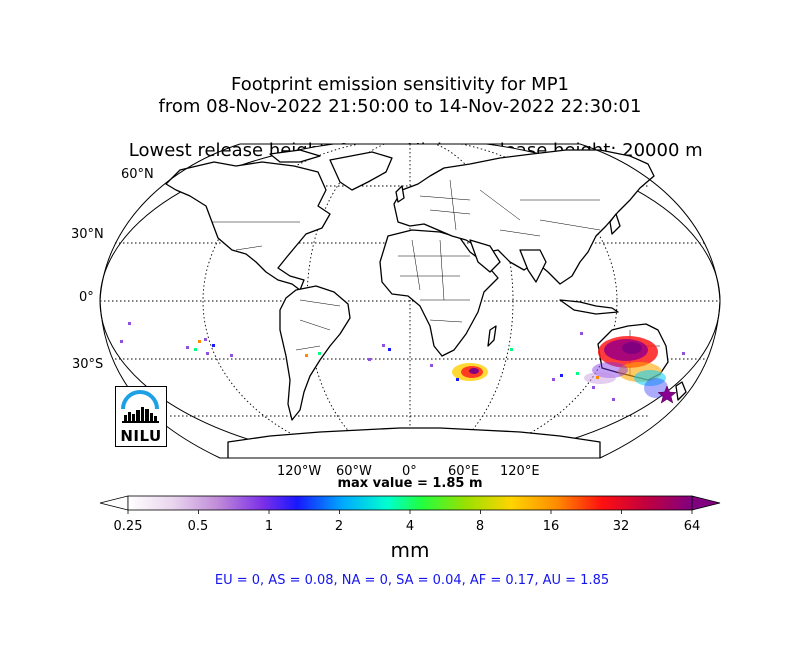  What do you see at coordinates (692, 526) in the screenshot?
I see `colorbar-tick-8: 64` at bounding box center [692, 526].